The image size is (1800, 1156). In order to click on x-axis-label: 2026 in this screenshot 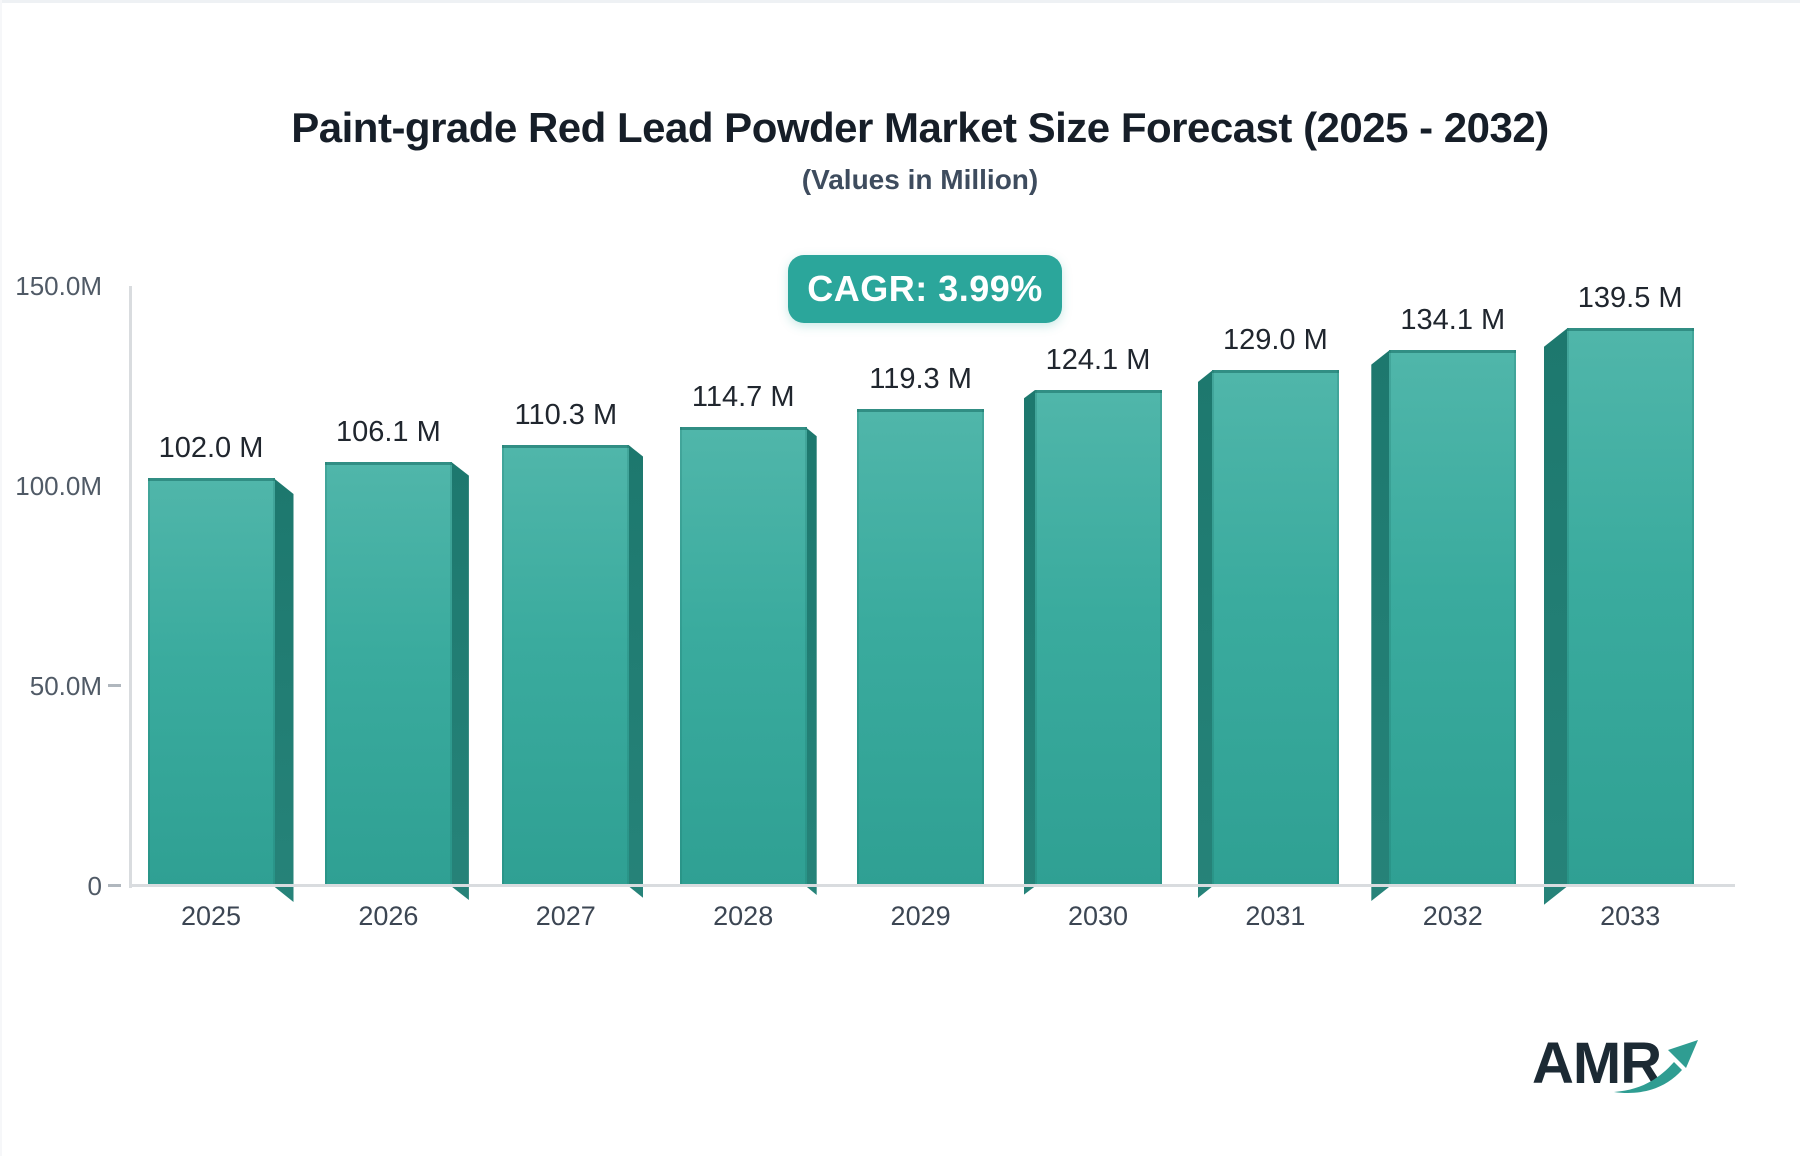, I will do `click(388, 916)`.